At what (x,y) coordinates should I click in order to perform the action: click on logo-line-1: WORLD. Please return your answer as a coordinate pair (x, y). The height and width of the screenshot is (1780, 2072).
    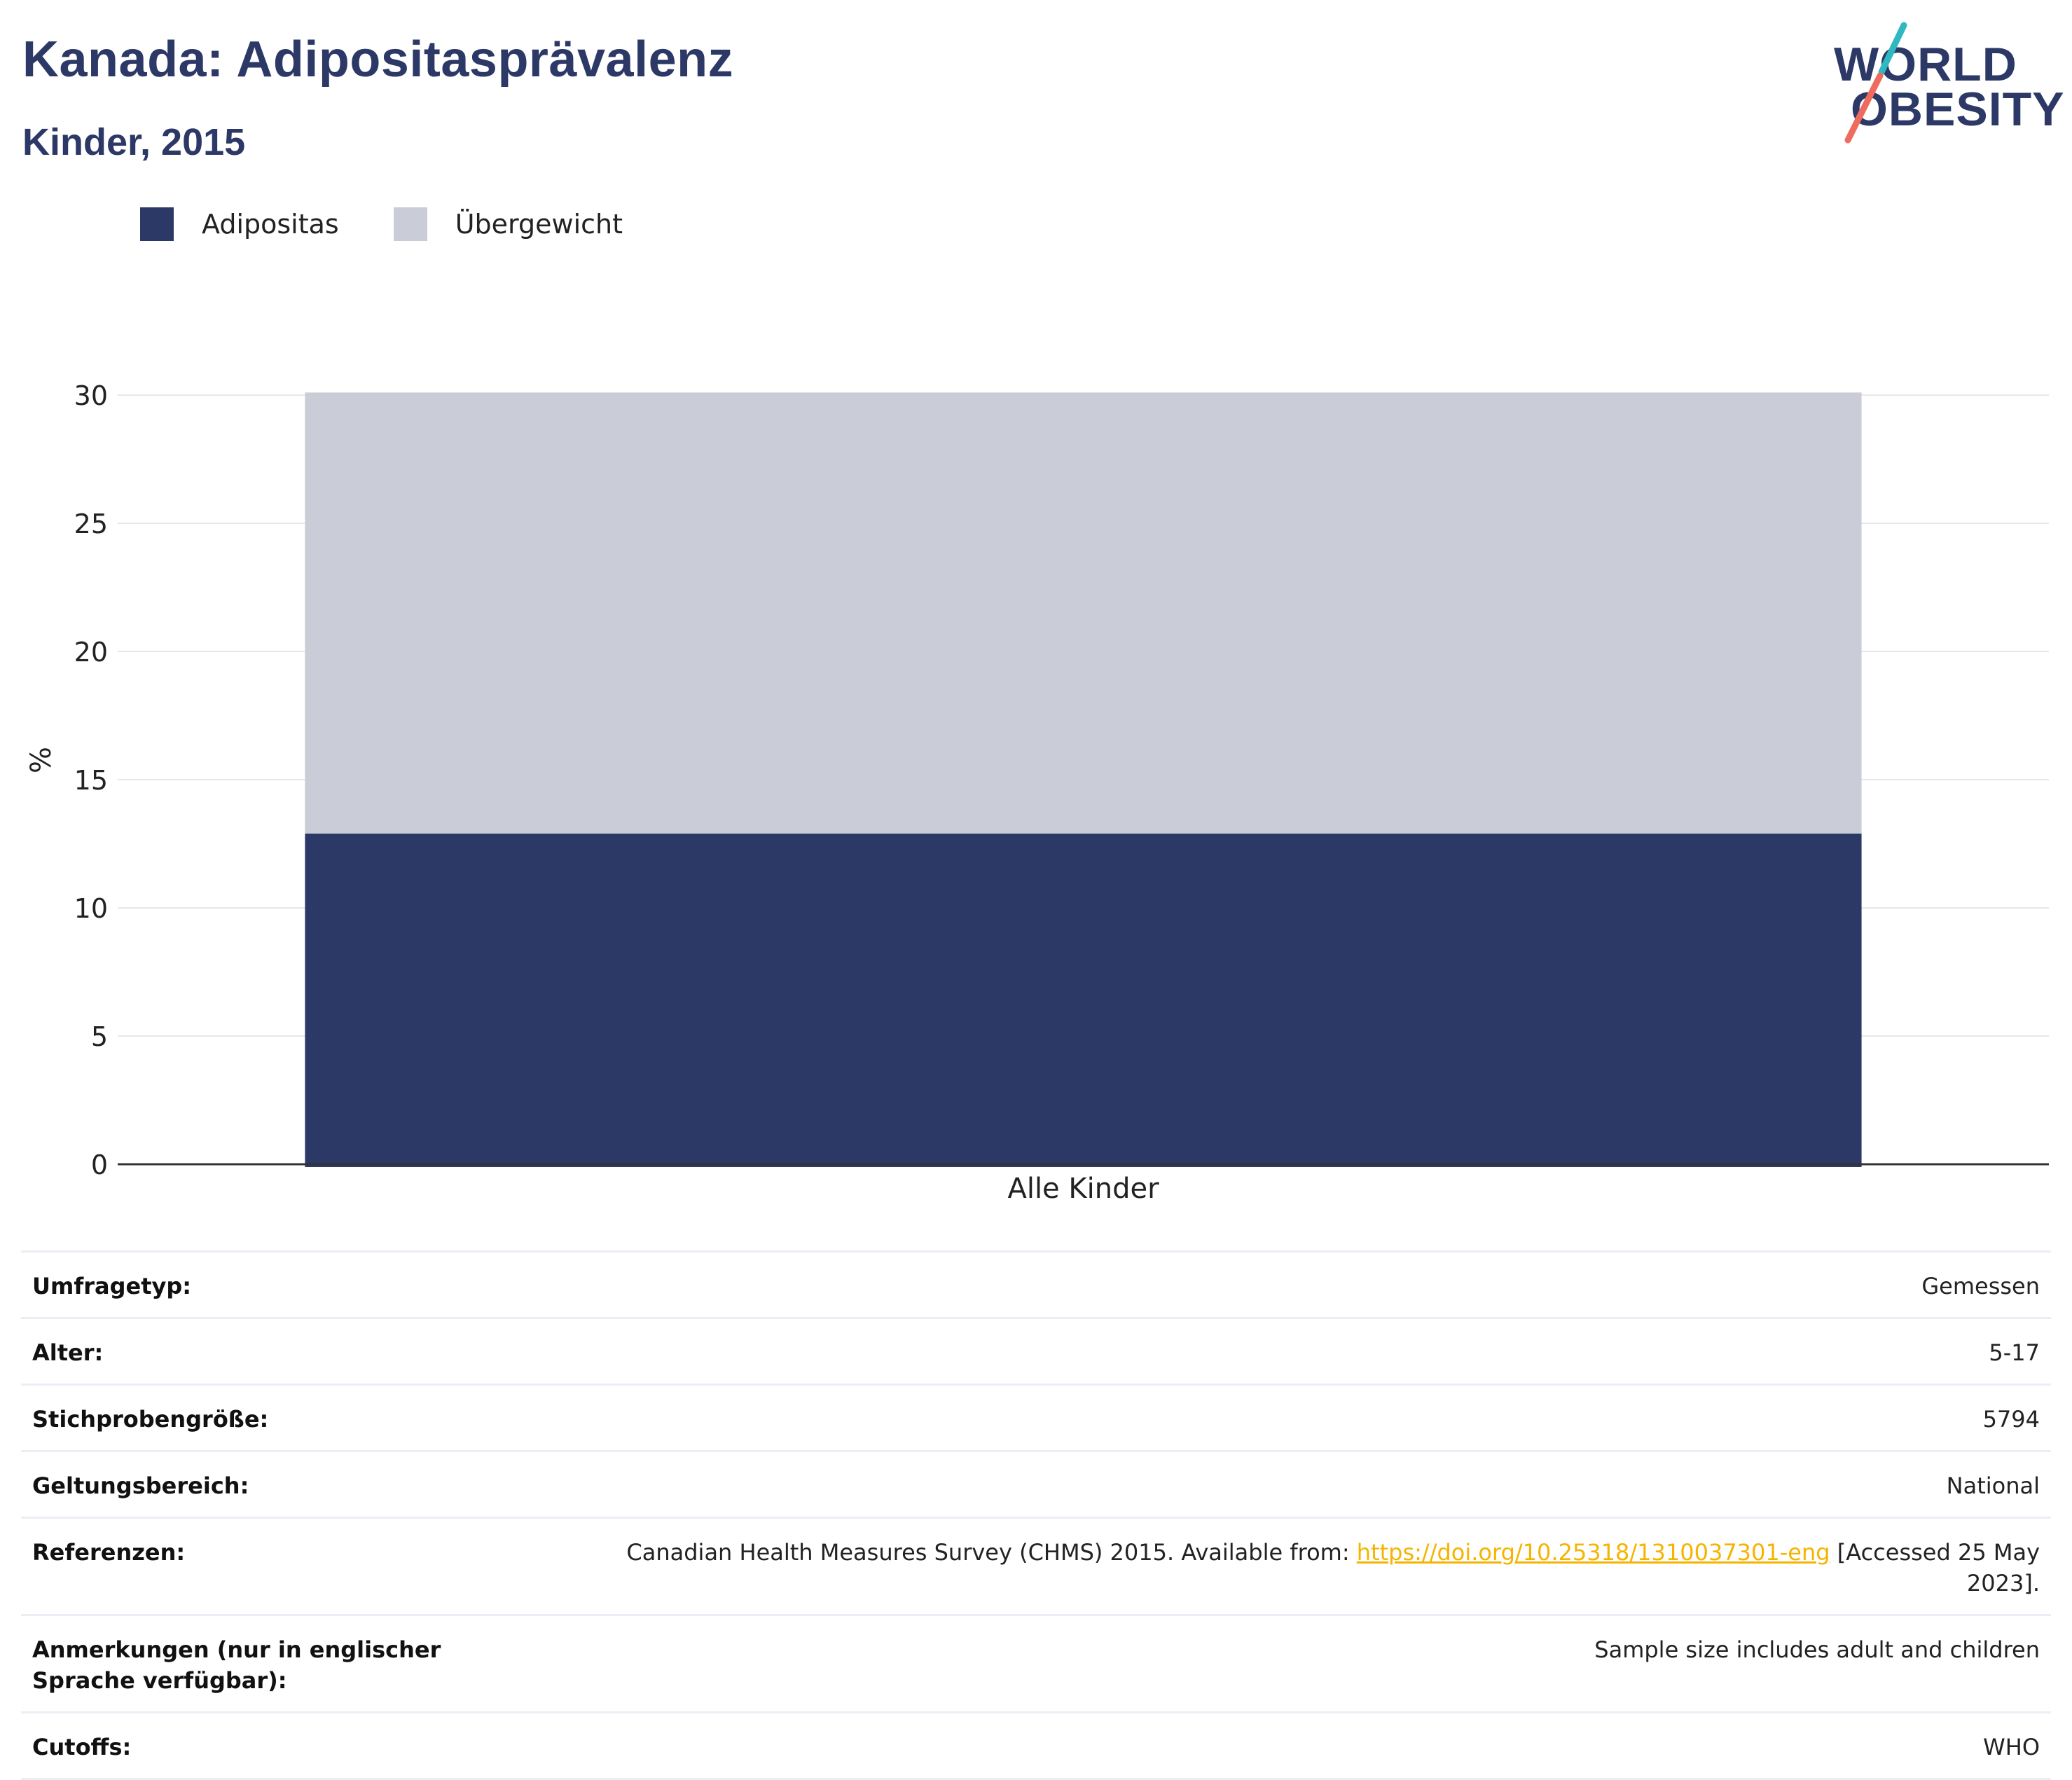
    Looking at the image, I should click on (1926, 64).